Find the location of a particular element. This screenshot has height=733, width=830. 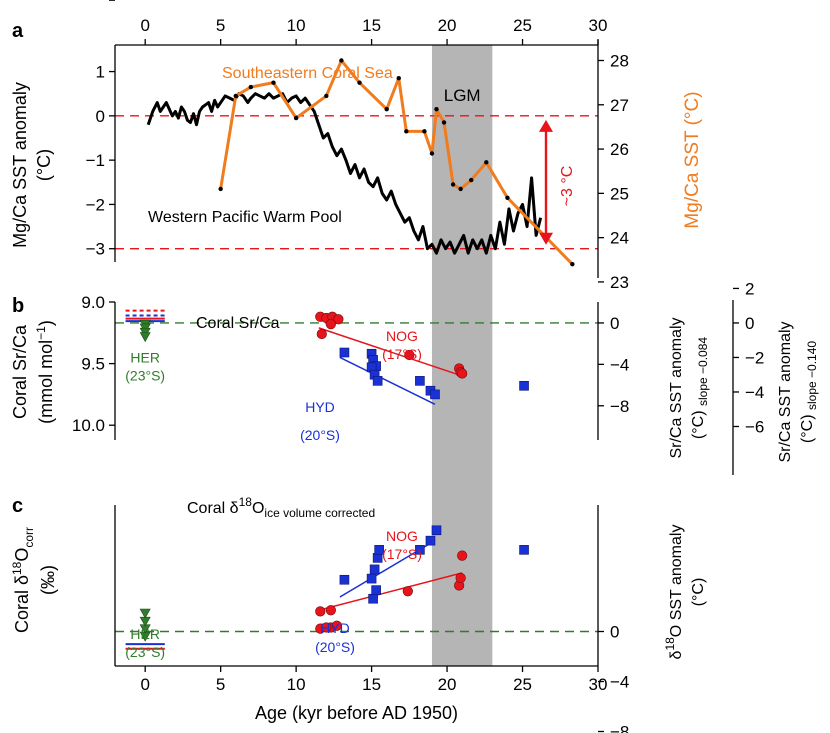

x-axis-label: Age (kyr before AD 1950) is located at coordinates (356, 713).